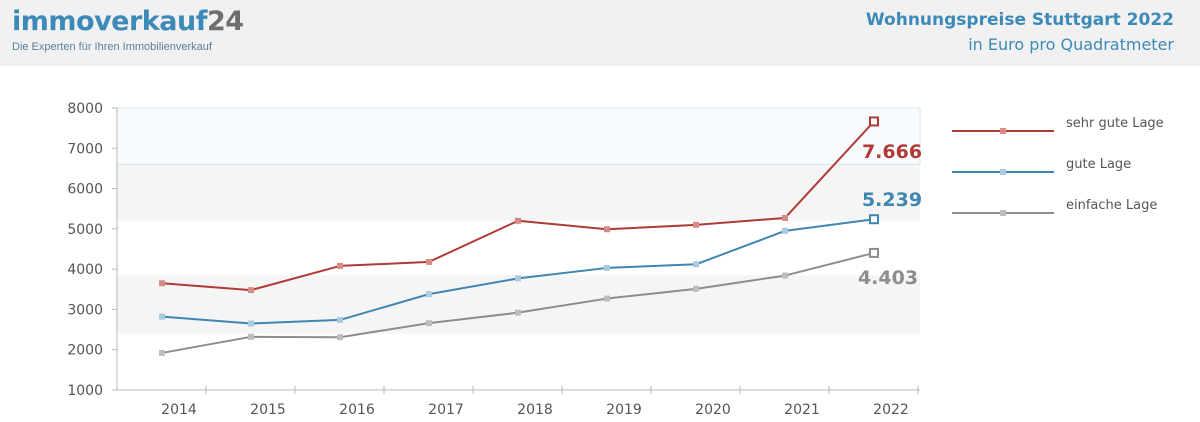  What do you see at coordinates (802, 410) in the screenshot?
I see `x-tick-label: 2021` at bounding box center [802, 410].